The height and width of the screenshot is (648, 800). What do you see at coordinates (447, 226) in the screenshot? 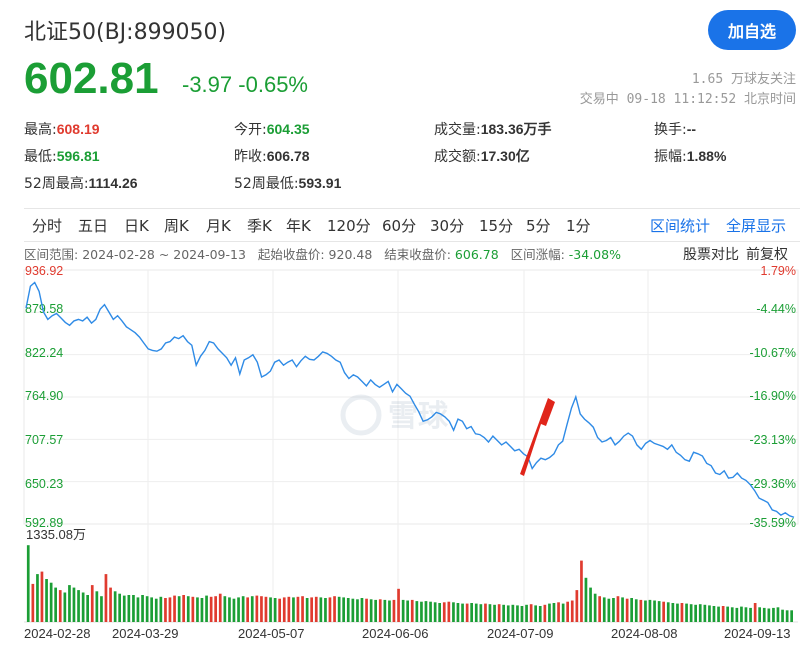
I see `tab-30min: 30分` at bounding box center [447, 226].